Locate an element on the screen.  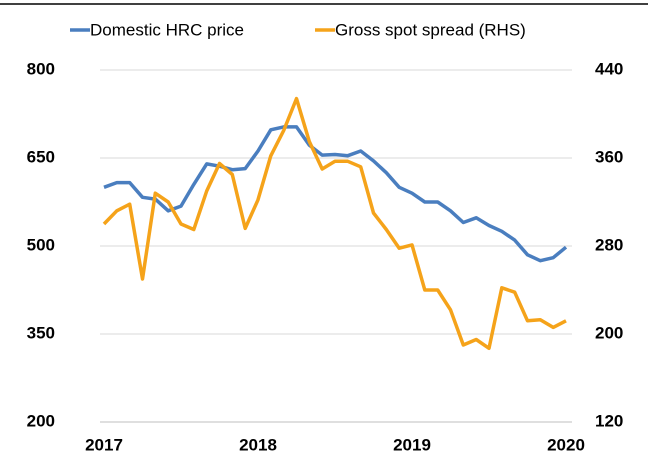
y-tick-label: 500 is located at coordinates (41, 244).